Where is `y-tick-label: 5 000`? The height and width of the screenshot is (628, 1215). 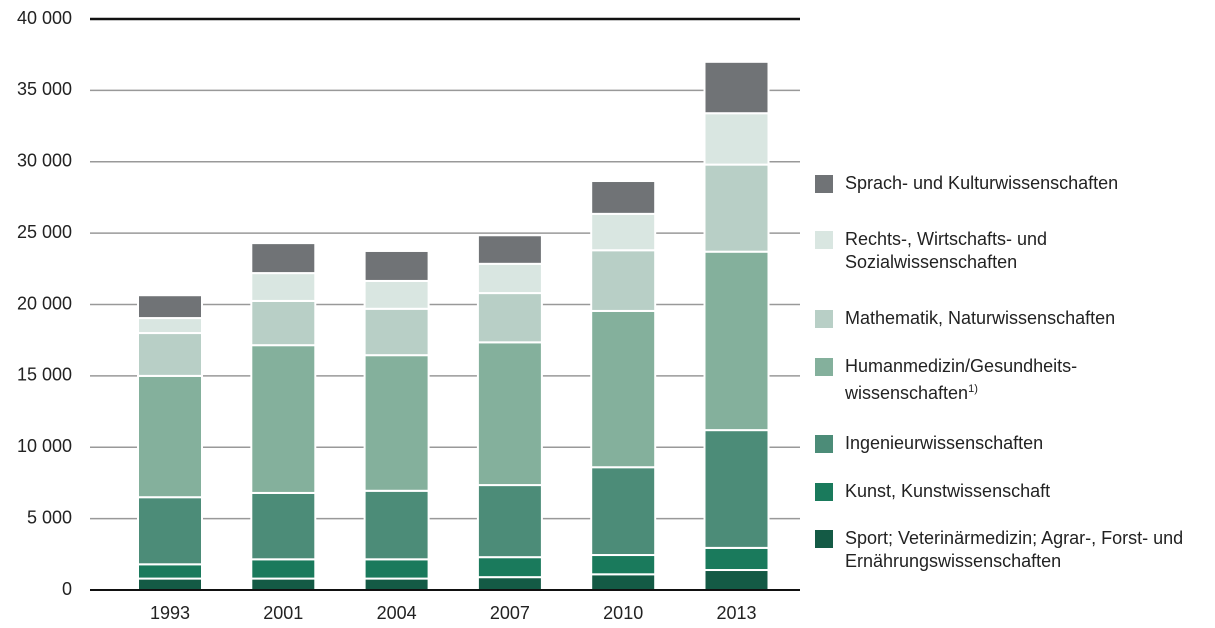 y-tick-label: 5 000 is located at coordinates (49, 517).